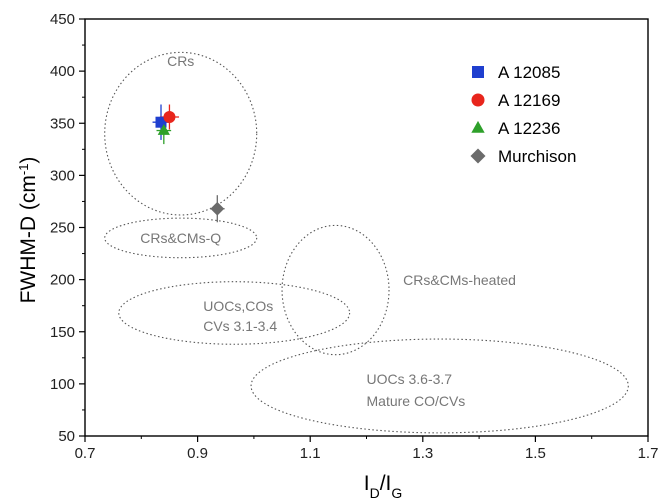 The image size is (661, 498). I want to click on x-title-main: I, so click(367, 483).